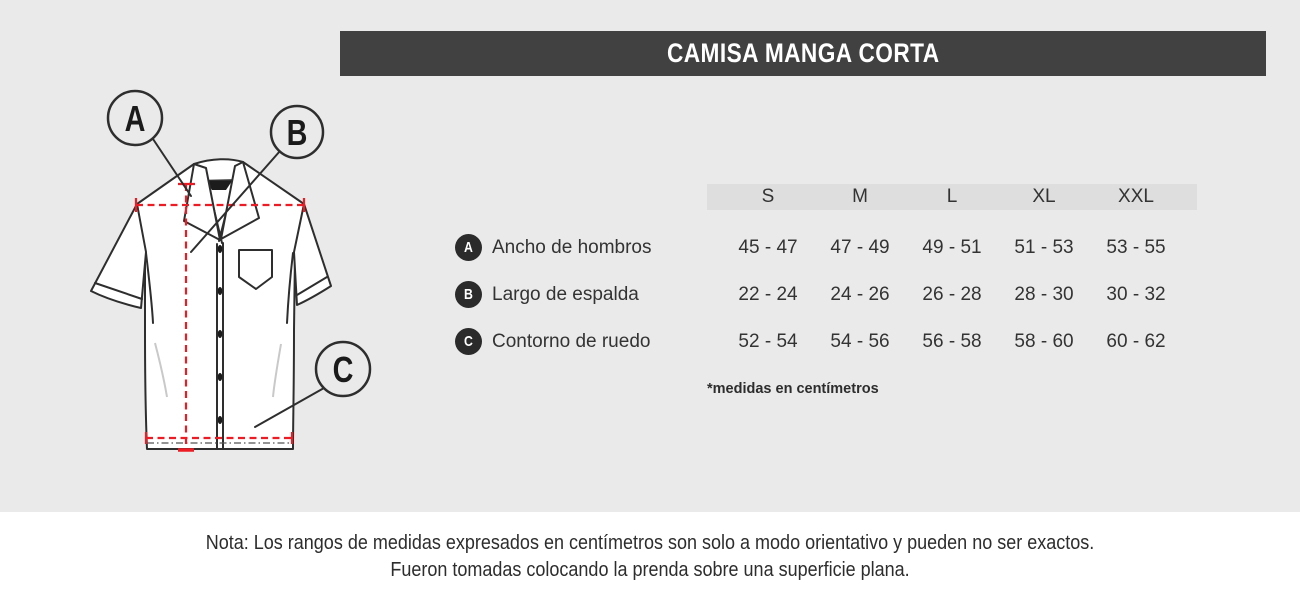 This screenshot has height=609, width=1300. I want to click on table-row-label-c: C Contorno de ruedo, so click(586, 341).